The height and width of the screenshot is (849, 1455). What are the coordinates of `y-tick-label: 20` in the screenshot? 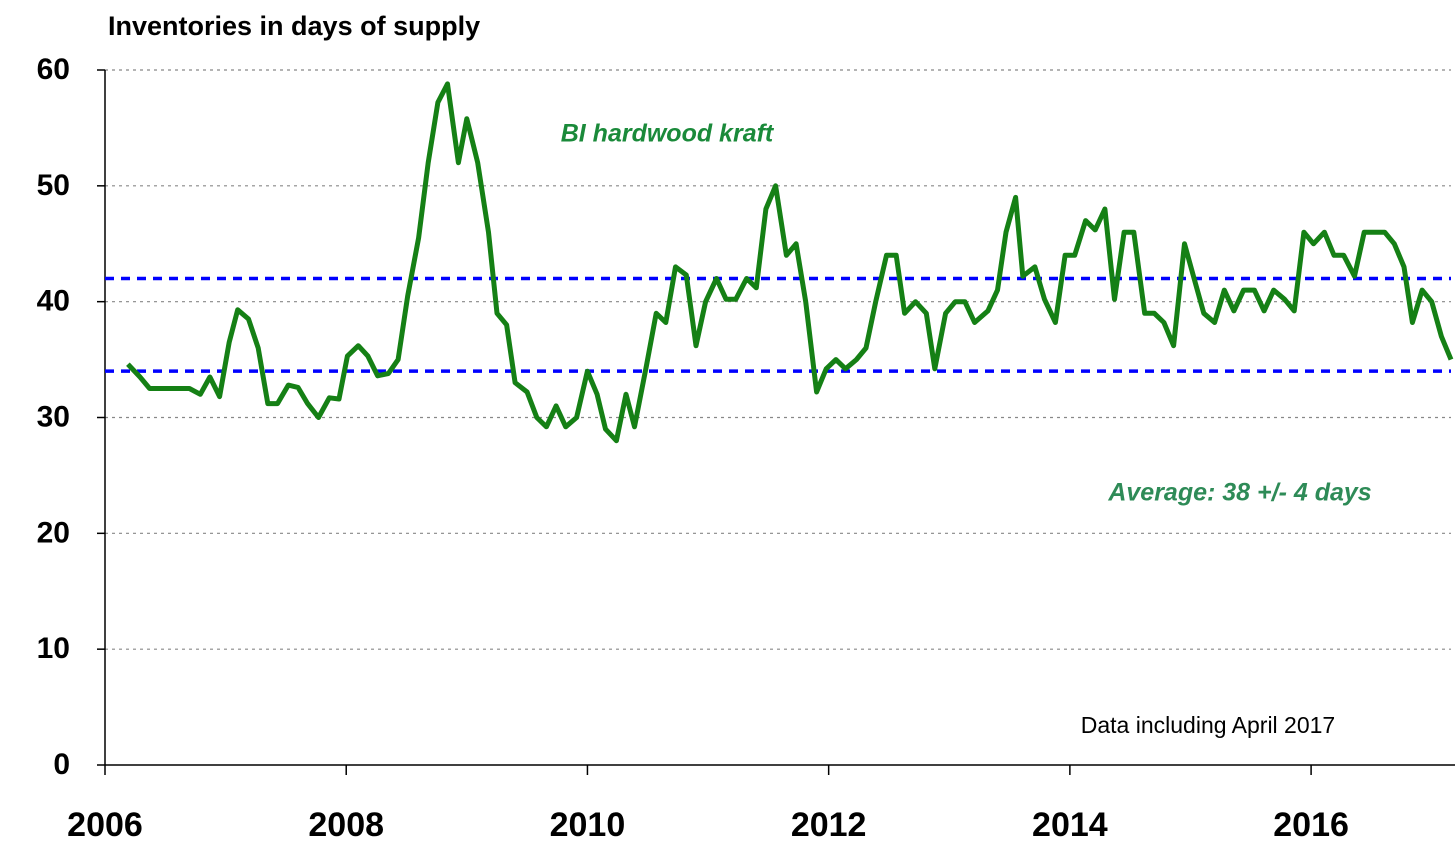 It's located at (53, 532).